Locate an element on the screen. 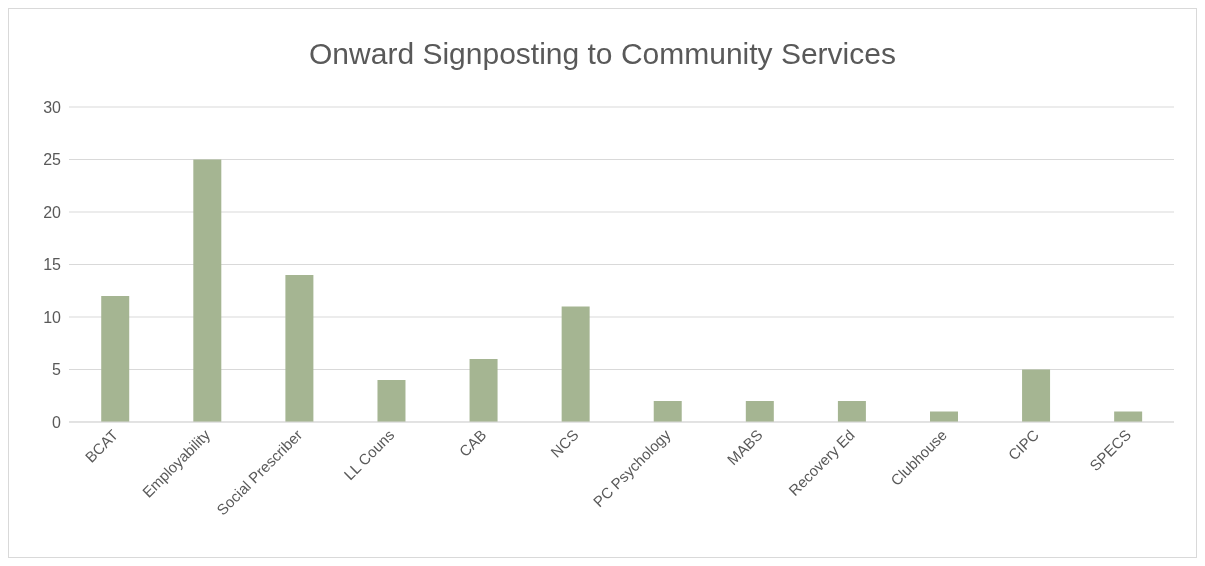 This screenshot has width=1205, height=566. y-tick-label: 5 is located at coordinates (57, 370).